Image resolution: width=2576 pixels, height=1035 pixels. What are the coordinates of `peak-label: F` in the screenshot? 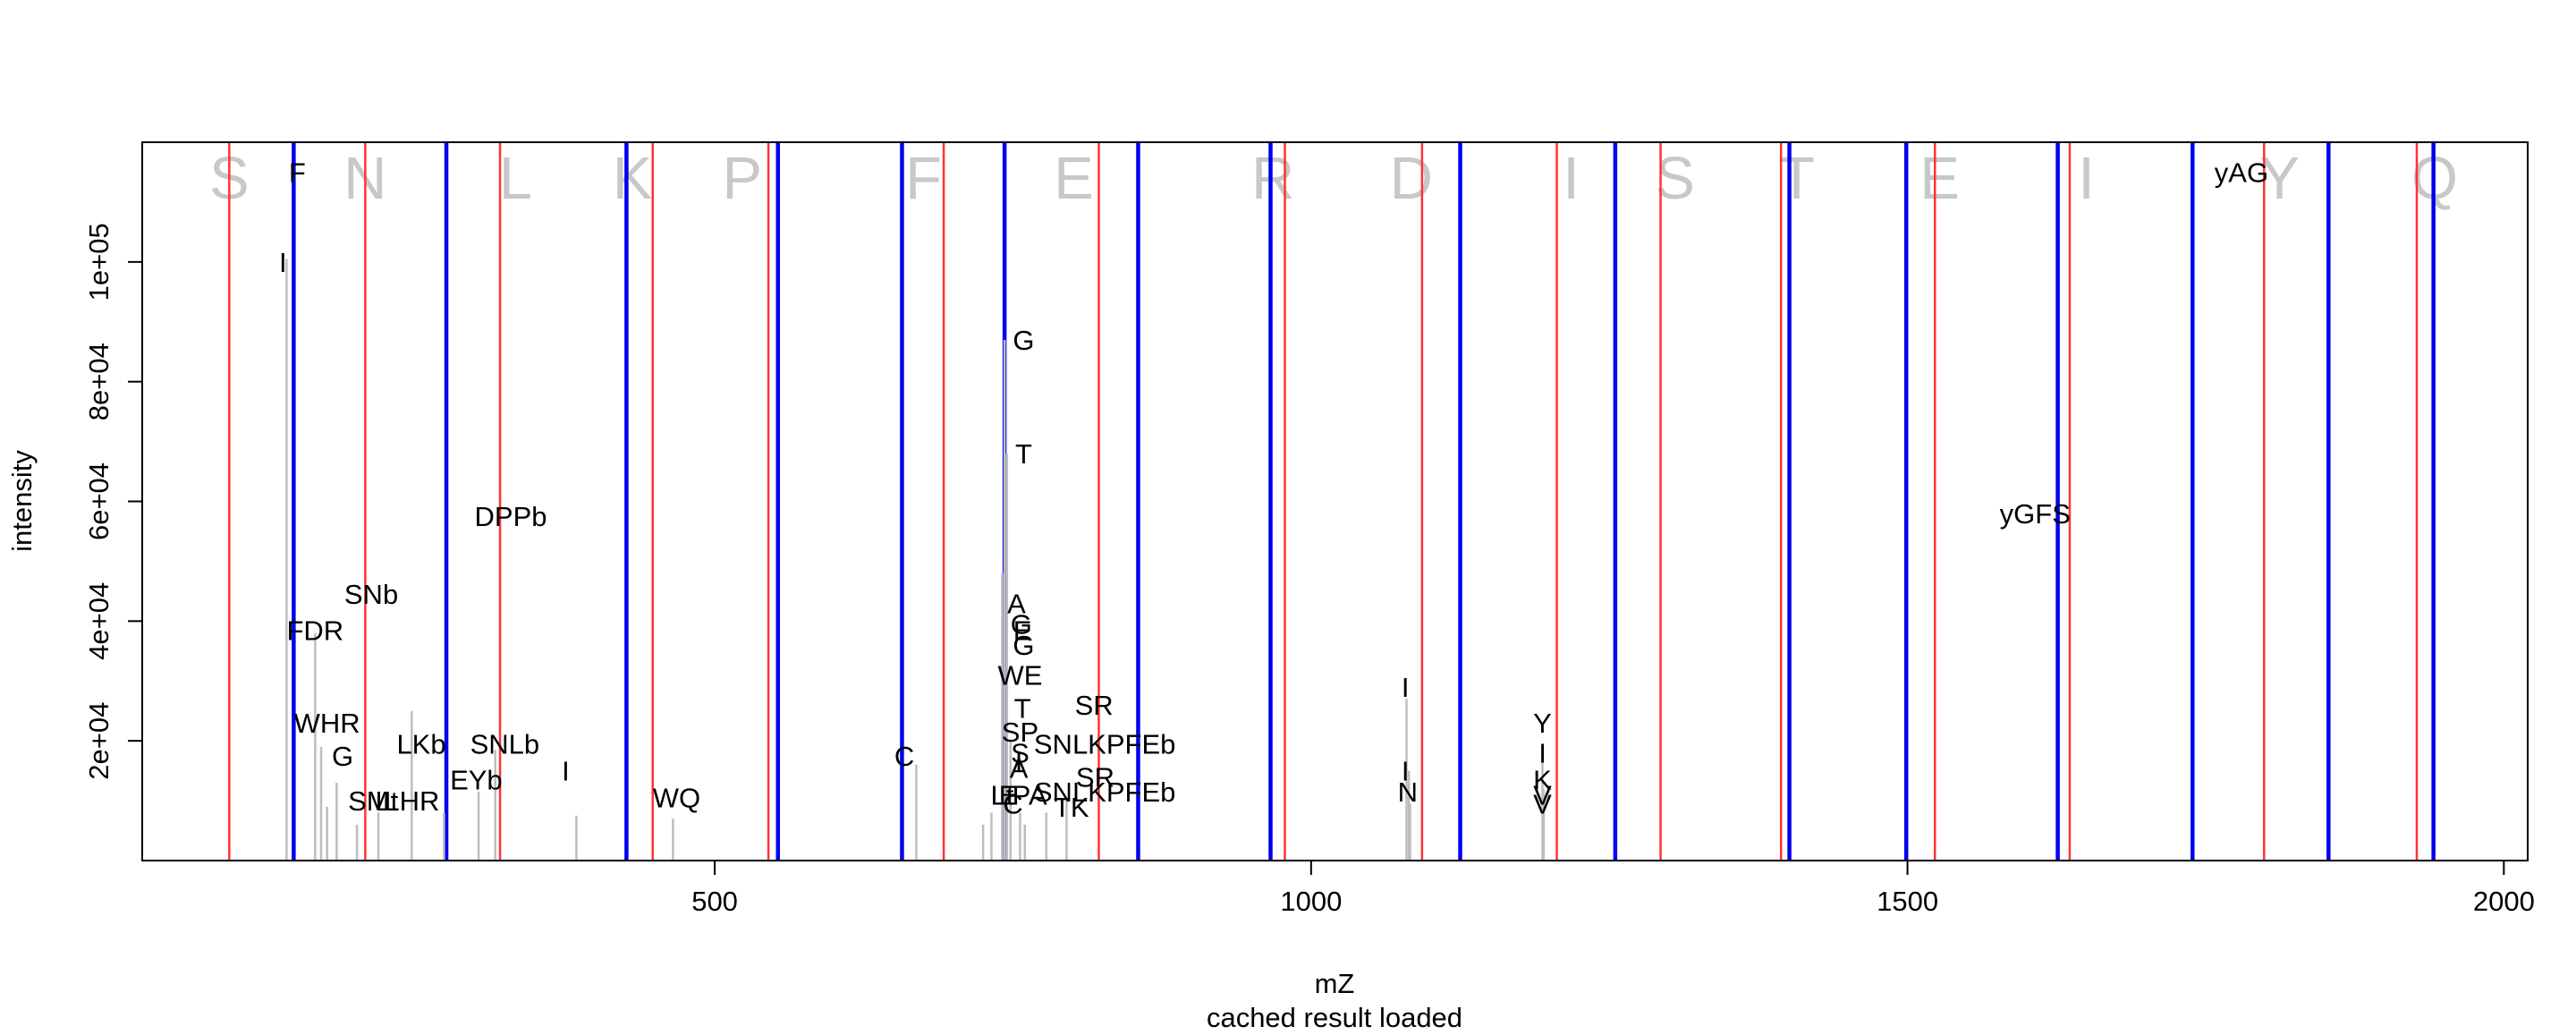 It's located at (297, 173).